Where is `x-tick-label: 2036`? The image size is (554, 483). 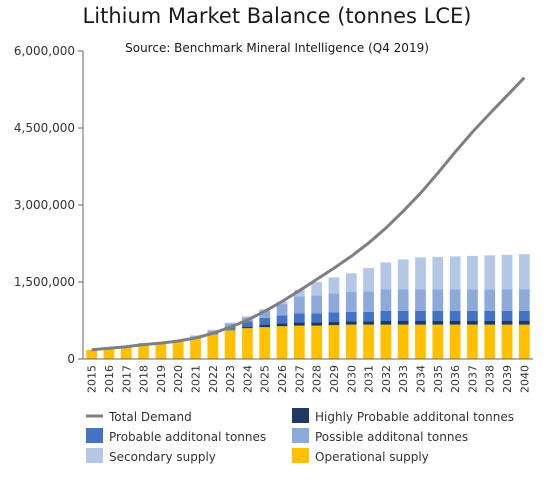 x-tick-label: 2036 is located at coordinates (455, 379).